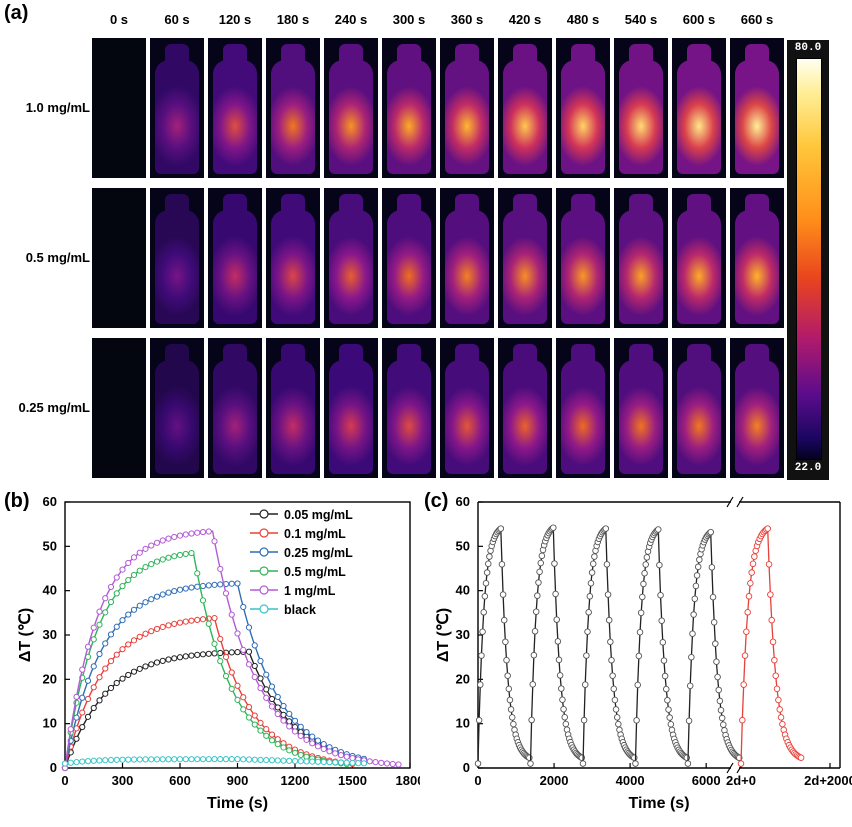 The height and width of the screenshot is (827, 852). What do you see at coordinates (757, 19) in the screenshot?
I see `time-label: 660 s` at bounding box center [757, 19].